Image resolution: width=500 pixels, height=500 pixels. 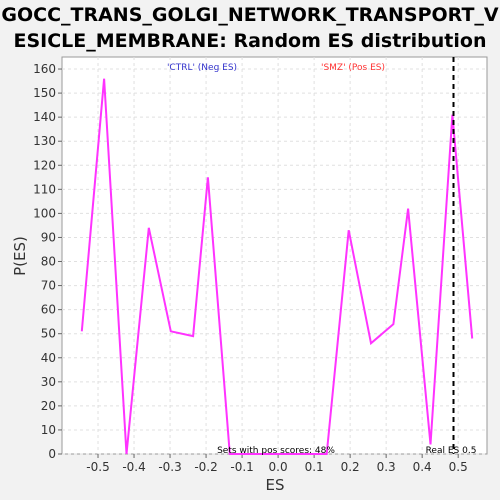 I want to click on real-es-label: Real ES 0.5, so click(x=451, y=451).